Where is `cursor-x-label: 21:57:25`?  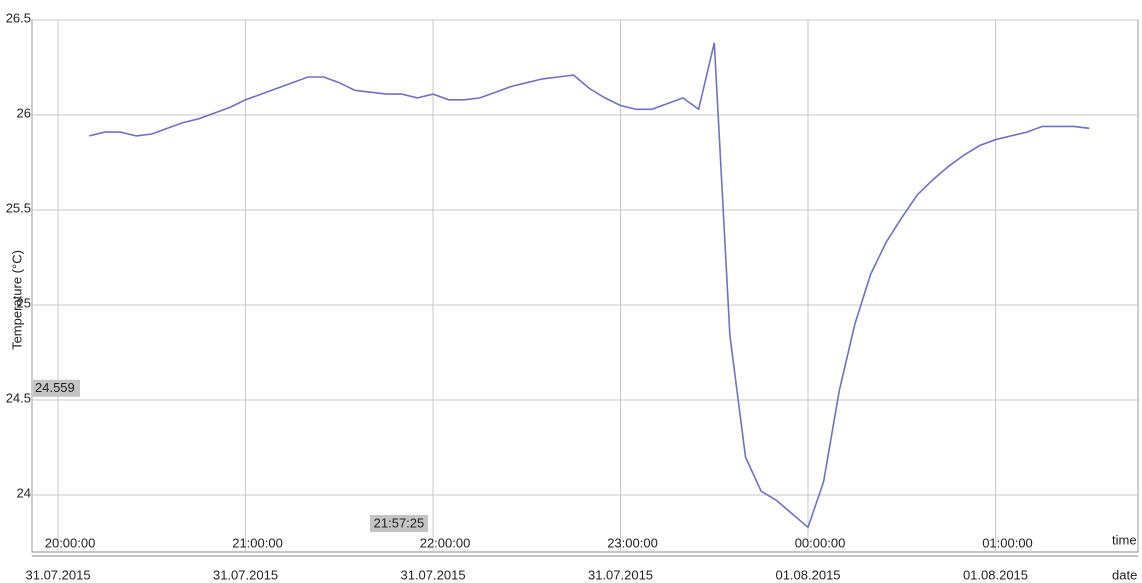 cursor-x-label: 21:57:25 is located at coordinates (399, 522).